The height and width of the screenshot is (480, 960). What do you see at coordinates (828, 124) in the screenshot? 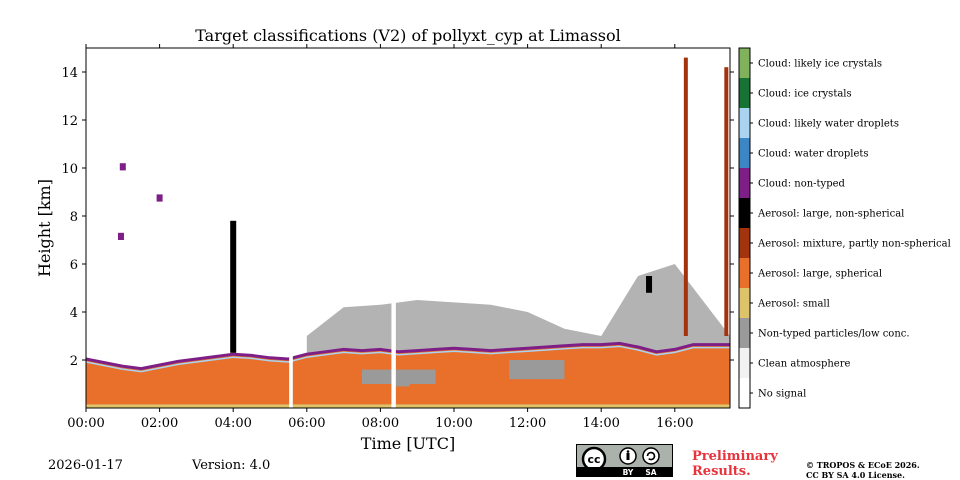
I see `colorbar-label-9: Cloud: likely water droplets` at bounding box center [828, 124].